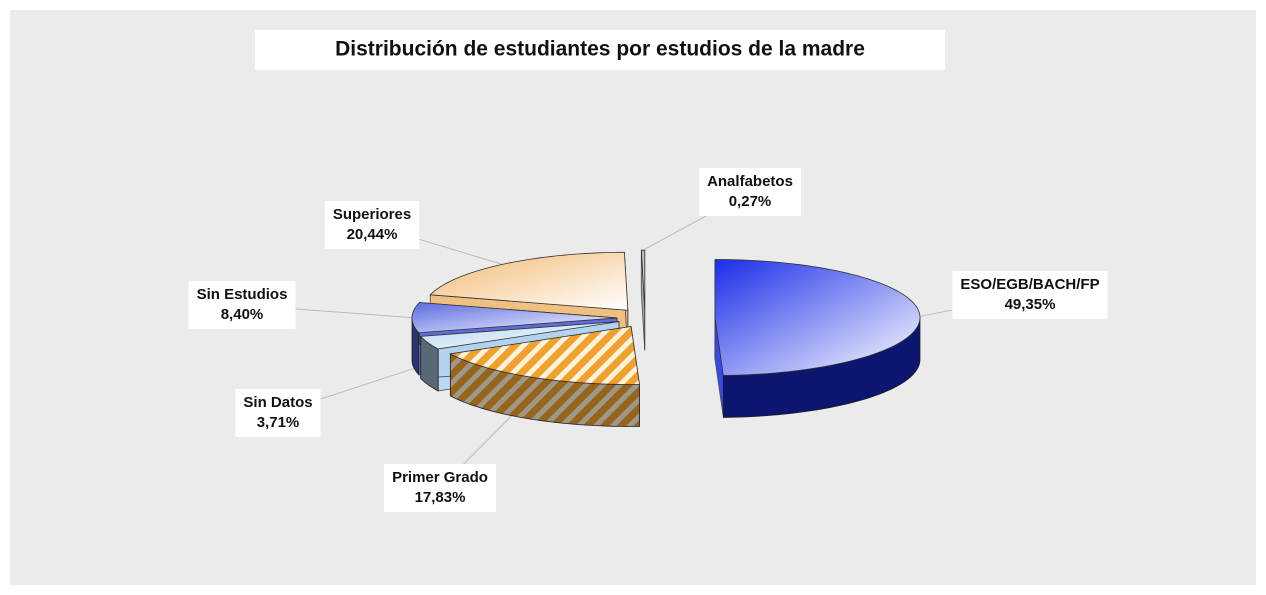 The height and width of the screenshot is (595, 1266). Describe the element at coordinates (1030, 304) in the screenshot. I see `value-label: 49,35%` at that location.